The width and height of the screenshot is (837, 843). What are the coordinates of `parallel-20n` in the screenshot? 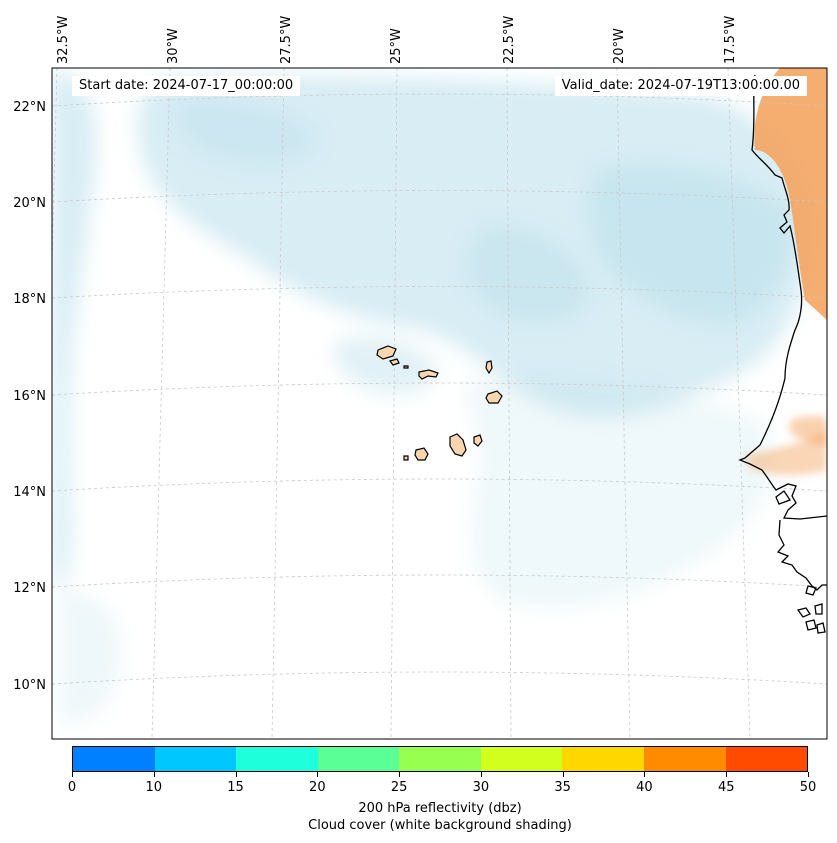 It's located at (439, 196).